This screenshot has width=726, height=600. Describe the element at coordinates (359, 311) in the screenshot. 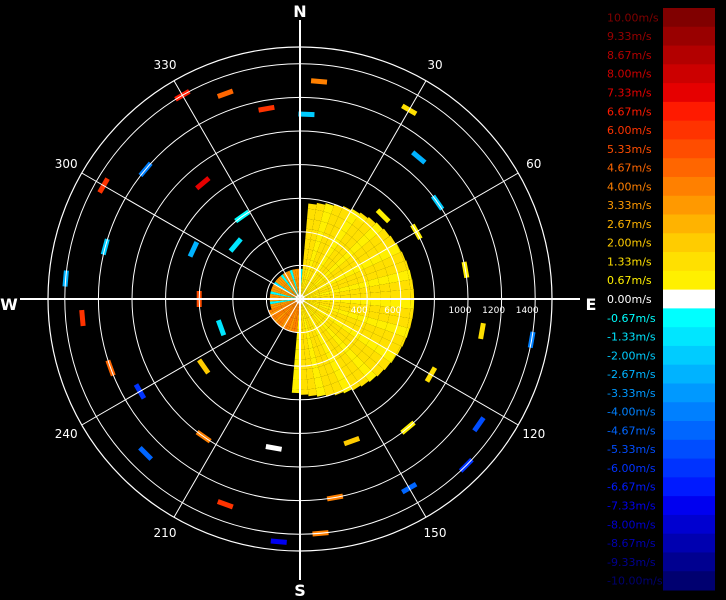

I see `range-label: 400` at that location.